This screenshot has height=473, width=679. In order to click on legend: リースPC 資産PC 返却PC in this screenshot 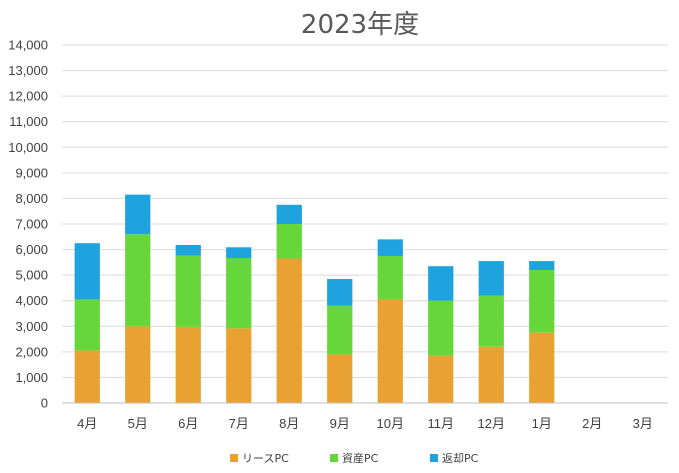, I will do `click(354, 458)`.